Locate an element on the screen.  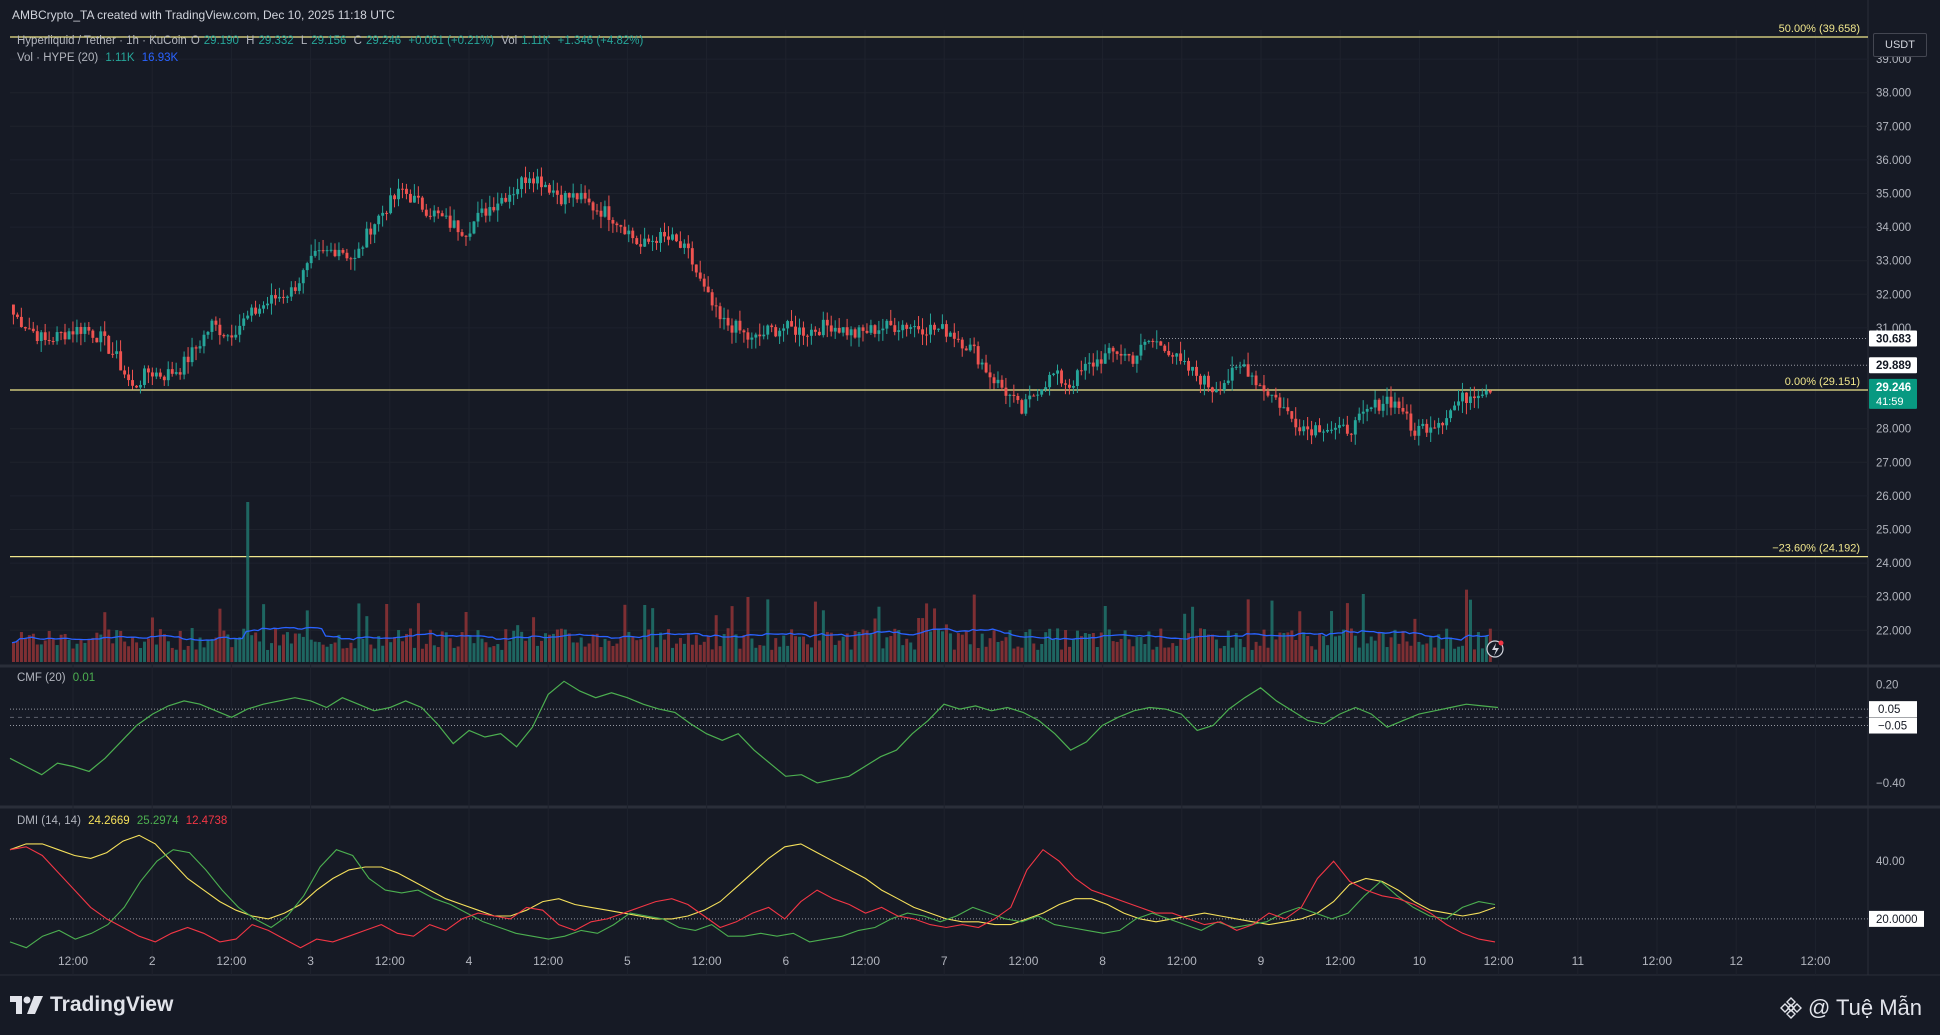
volume-legend: Vol · HYPE (20) 1.11K 16.93K is located at coordinates (99, 58).